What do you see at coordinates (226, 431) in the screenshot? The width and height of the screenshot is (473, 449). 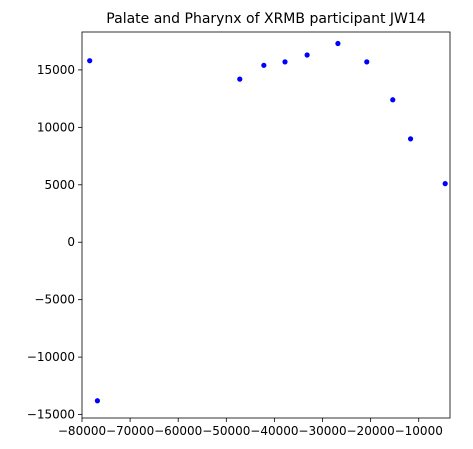 I see `x-tick-label: −50000` at bounding box center [226, 431].